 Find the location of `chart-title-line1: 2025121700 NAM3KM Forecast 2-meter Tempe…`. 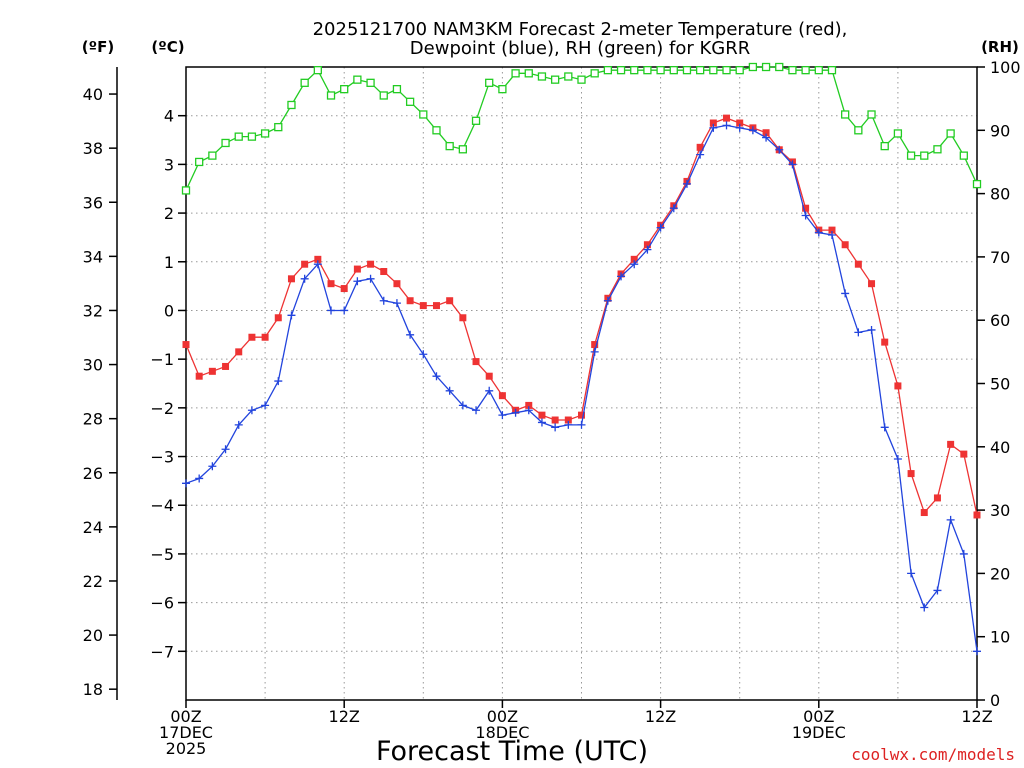

chart-title-line1: 2025121700 NAM3KM Forecast 2-meter Tempe… is located at coordinates (580, 29).